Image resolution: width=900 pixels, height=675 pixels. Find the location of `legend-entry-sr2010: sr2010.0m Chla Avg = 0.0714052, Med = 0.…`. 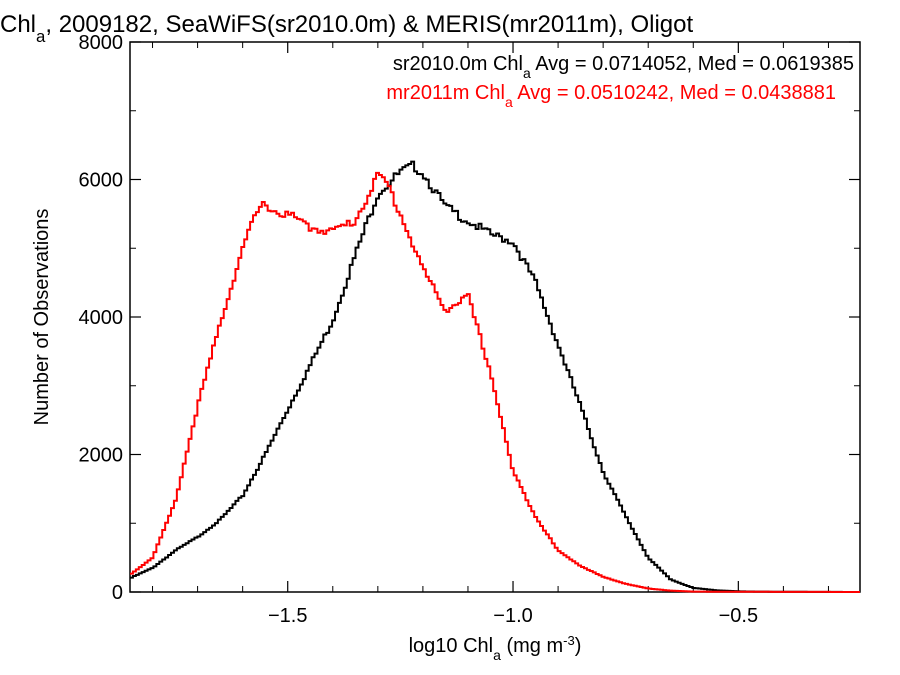

legend-entry-sr2010: sr2010.0m Chla Avg = 0.0714052, Med = 0.… is located at coordinates (623, 67).